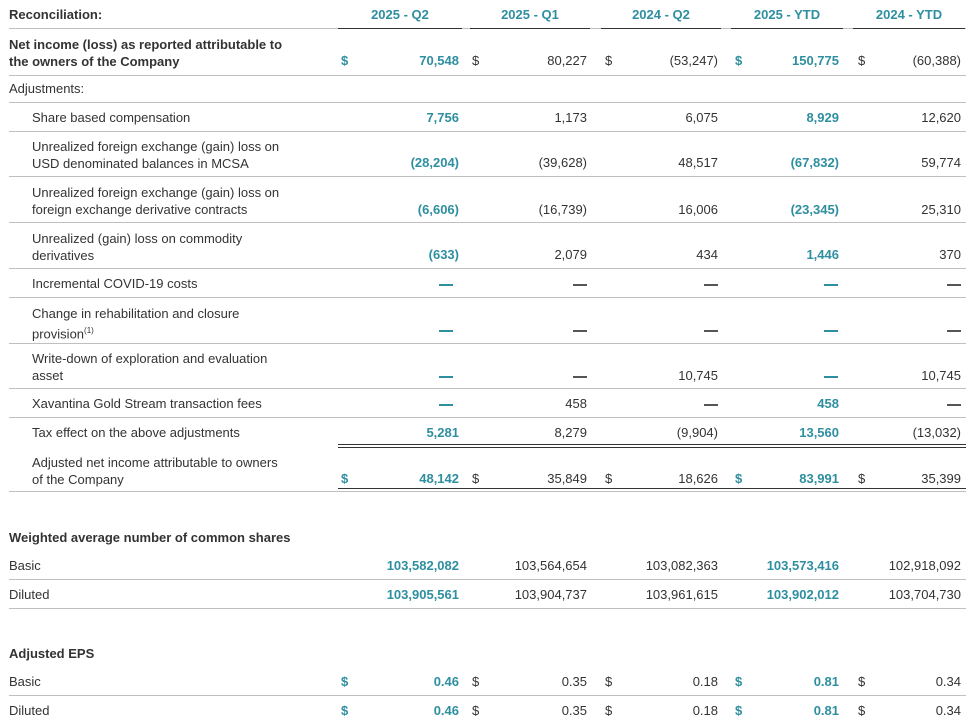 This screenshot has height=728, width=970. I want to click on value-2025-q2: (633), so click(443, 254).